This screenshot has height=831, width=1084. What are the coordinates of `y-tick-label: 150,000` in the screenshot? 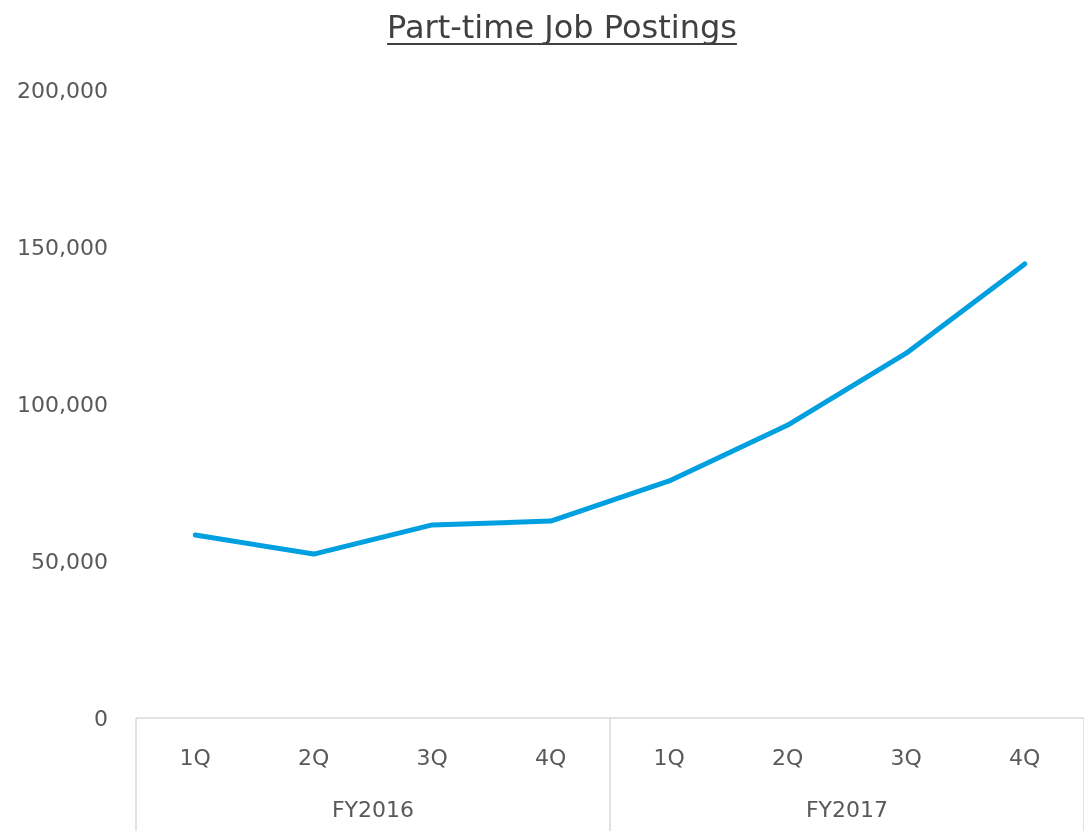 It's located at (62, 247).